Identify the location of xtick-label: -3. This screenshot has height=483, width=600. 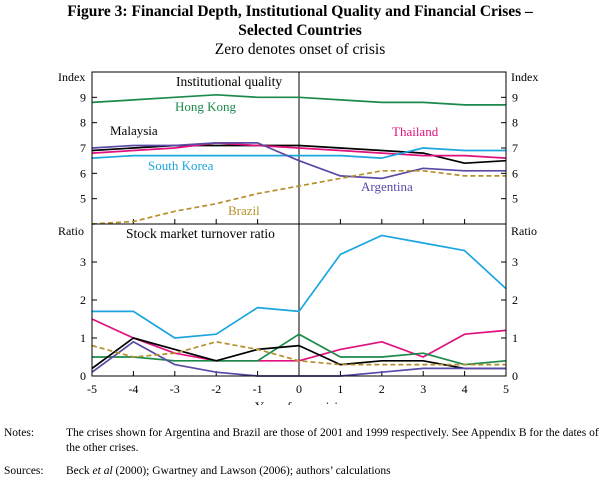
(175, 389).